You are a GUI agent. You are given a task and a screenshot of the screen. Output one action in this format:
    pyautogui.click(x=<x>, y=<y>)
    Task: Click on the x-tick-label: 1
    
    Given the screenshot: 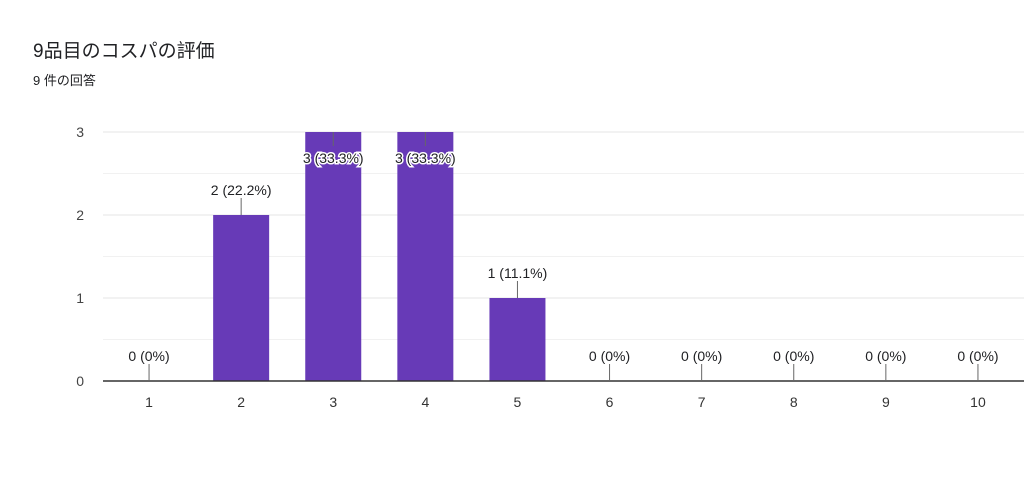 What is the action you would take?
    pyautogui.click(x=149, y=402)
    